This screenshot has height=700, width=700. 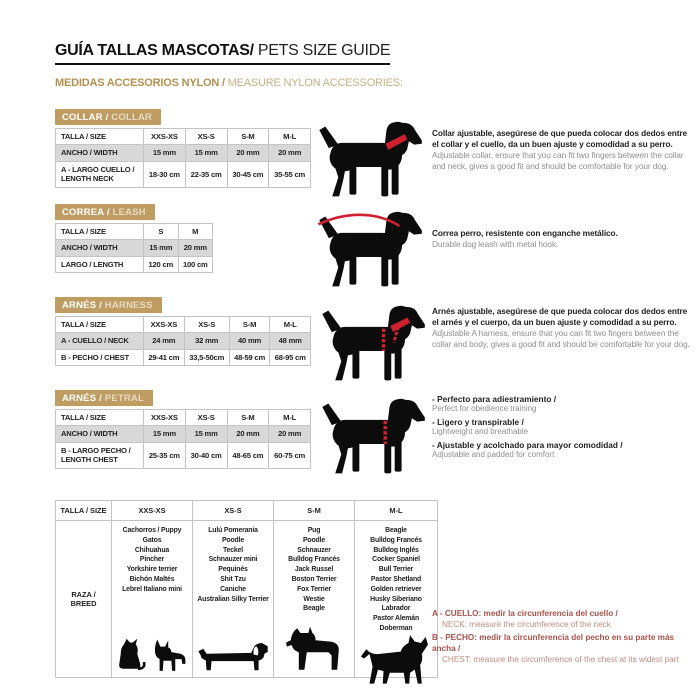 I want to click on leash-desc-en: Durable dog leash with metal hook., so click(x=495, y=243).